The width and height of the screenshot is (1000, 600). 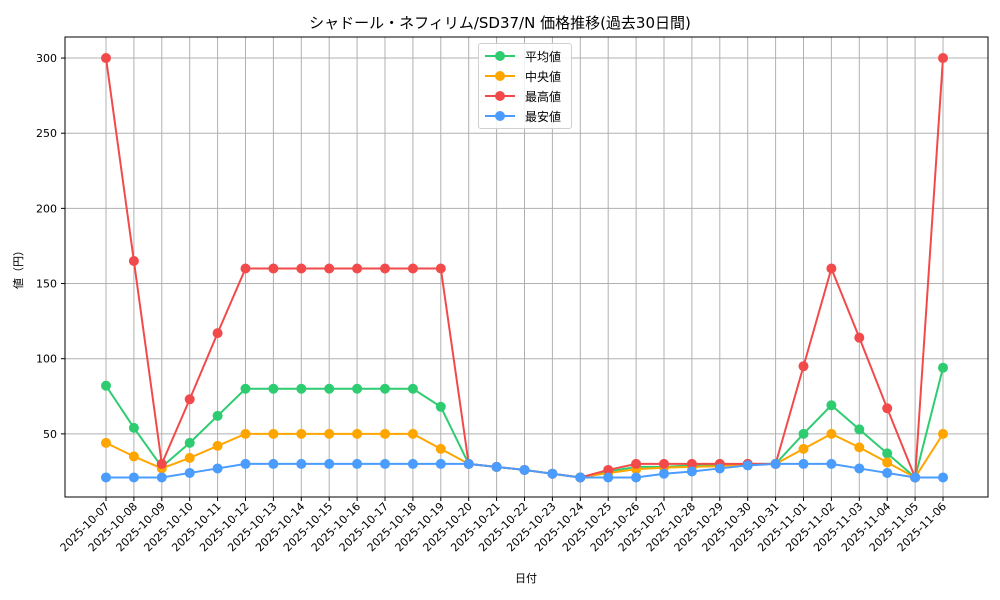 I want to click on y-tick-label: 150, so click(x=46, y=284).